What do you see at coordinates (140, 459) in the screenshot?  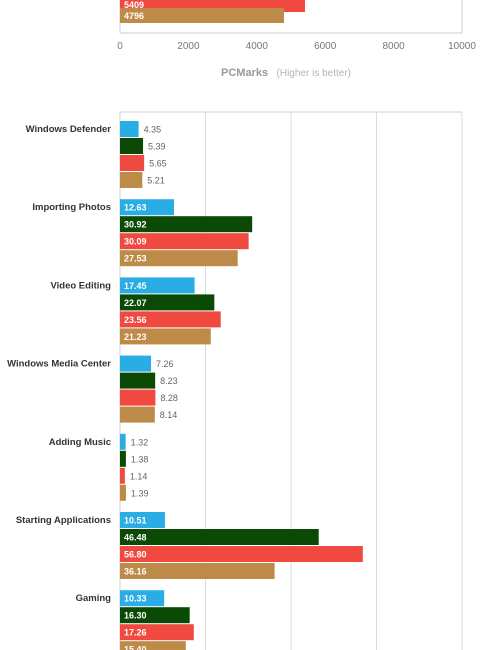 I see `bar-value-label: 1.38` at bounding box center [140, 459].